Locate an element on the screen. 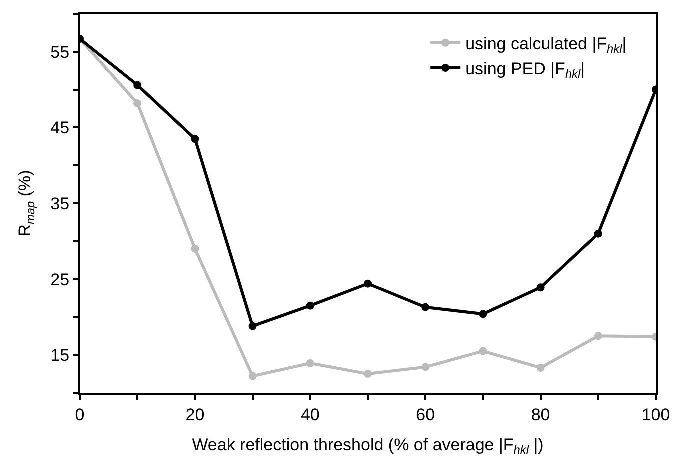  y-tick-label: 25 is located at coordinates (60, 280).